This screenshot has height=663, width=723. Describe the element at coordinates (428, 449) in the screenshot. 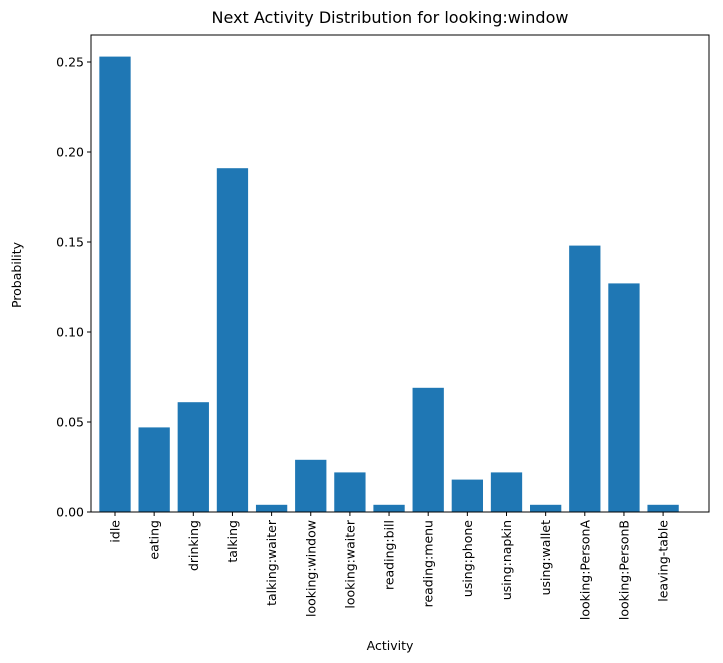

I see `bar-reading-menu` at that location.